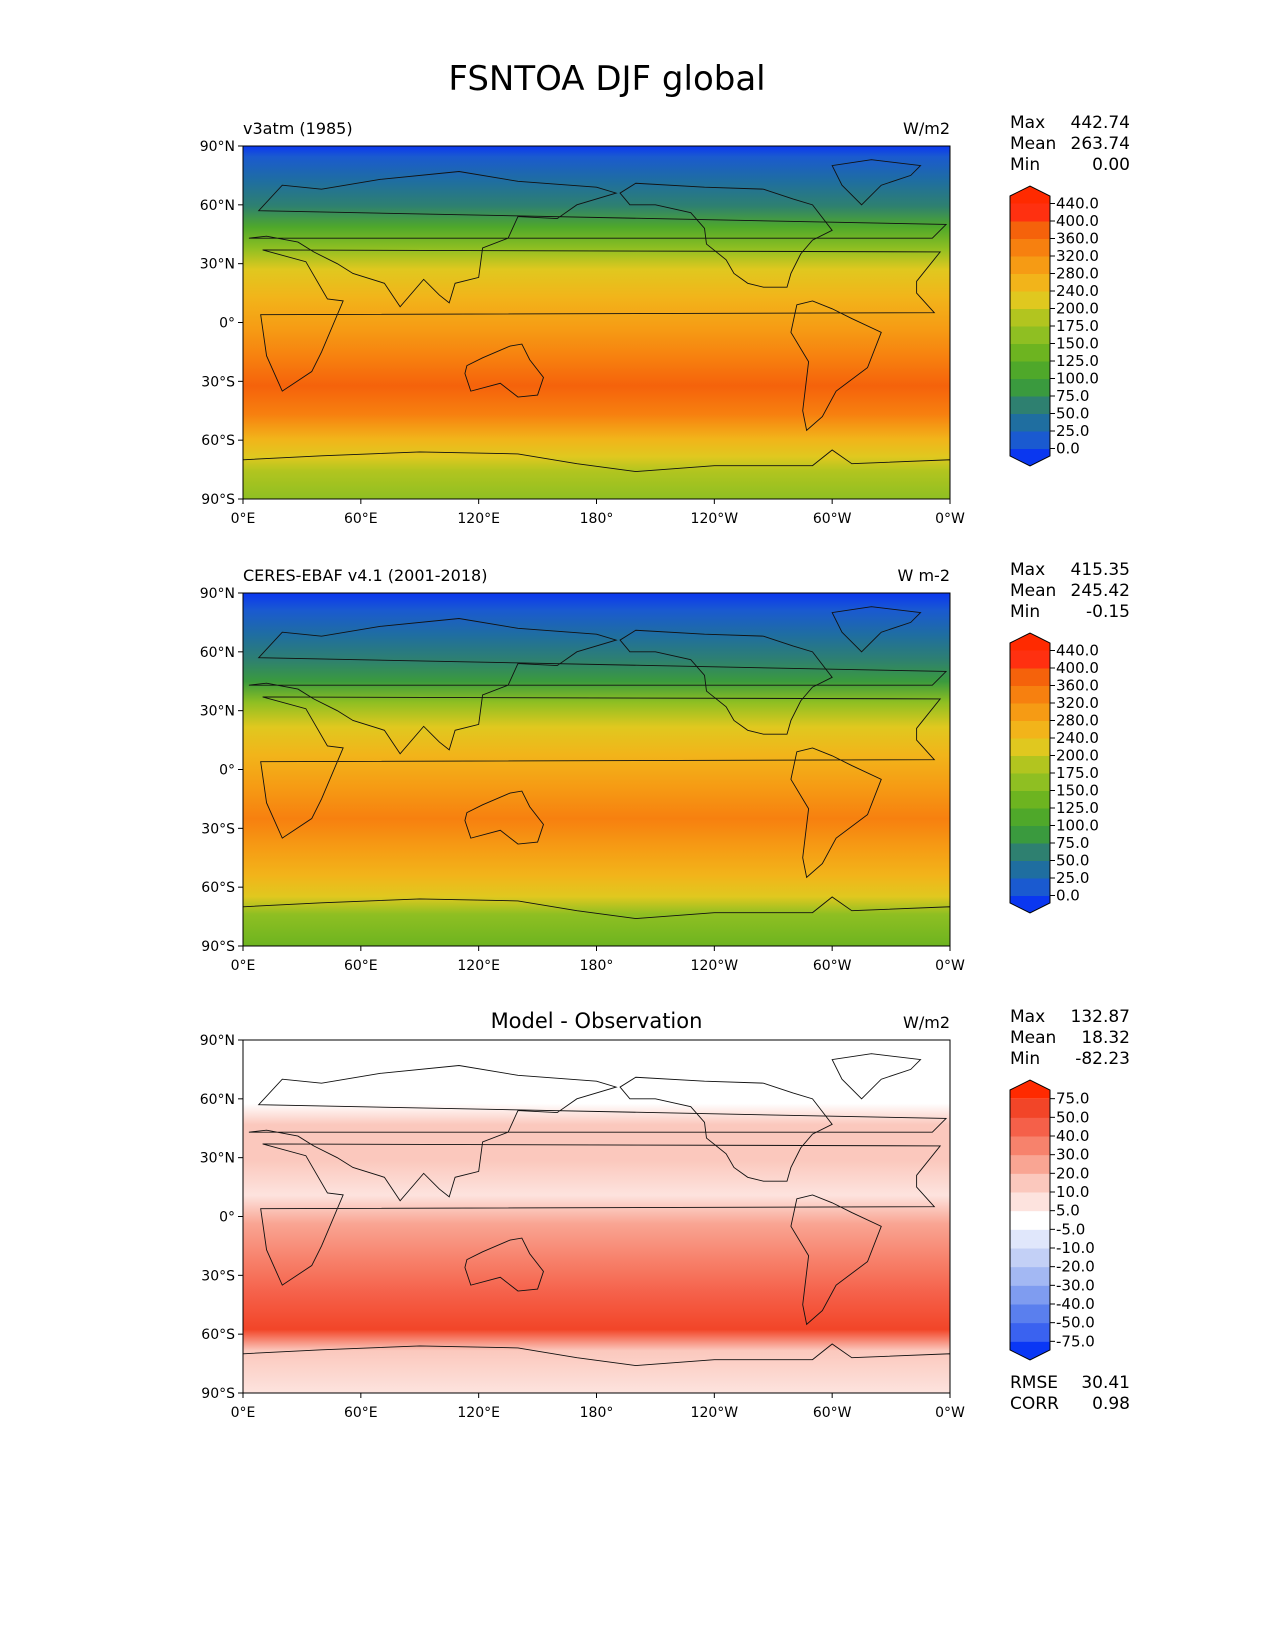  I want to click on colorbar-tick-label: 150.0, so click(1077, 791).